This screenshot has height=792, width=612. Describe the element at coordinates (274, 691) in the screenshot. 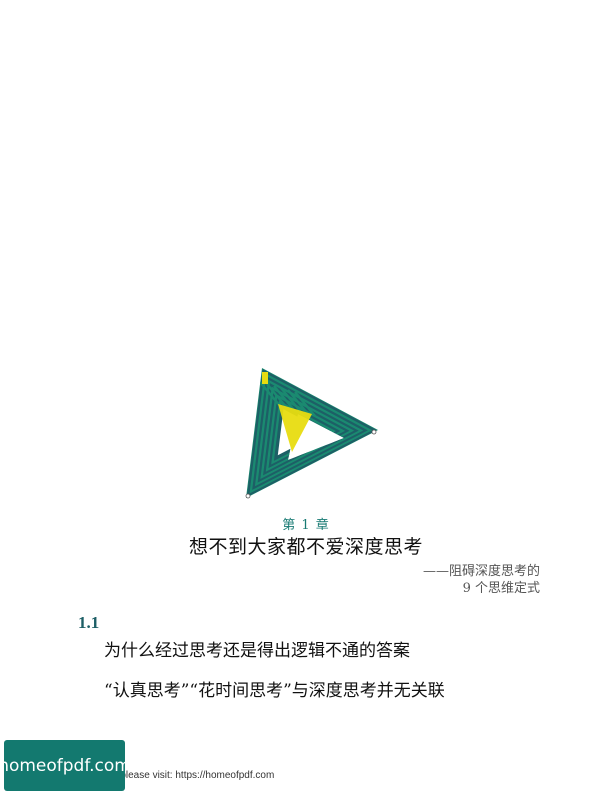

I see `section-heading-line-2: “认真思考”“花时间思考”与深度思考并无关联` at that location.